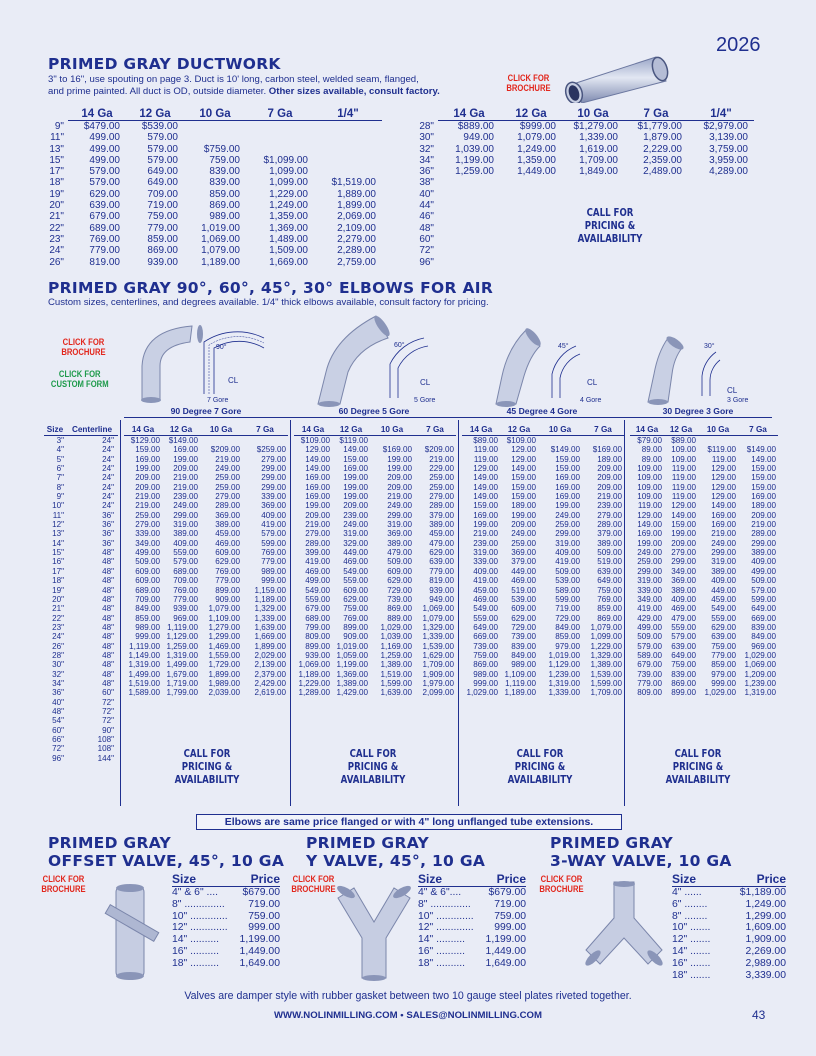 This screenshot has width=816, height=1056. What do you see at coordinates (270, 665) in the screenshot?
I see `table-cell: 2,139.00` at bounding box center [270, 665].